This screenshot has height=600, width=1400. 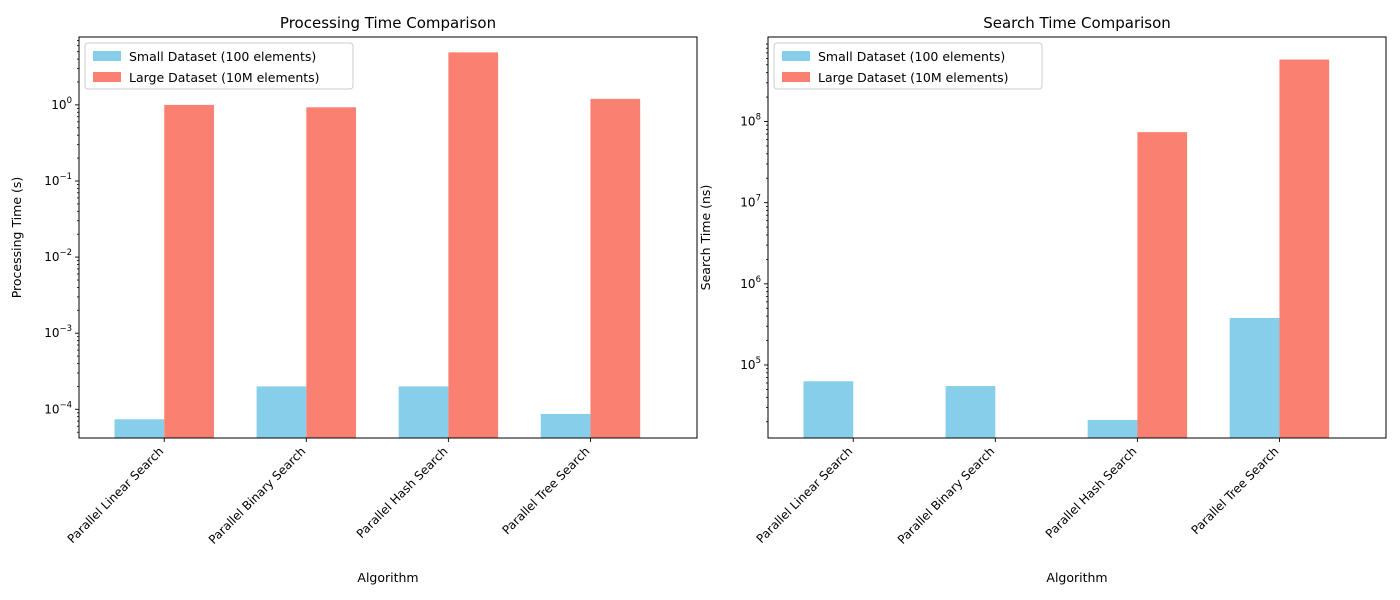 What do you see at coordinates (58, 408) in the screenshot?
I see `y-tick-label-1: 10⁻⁴` at bounding box center [58, 408].